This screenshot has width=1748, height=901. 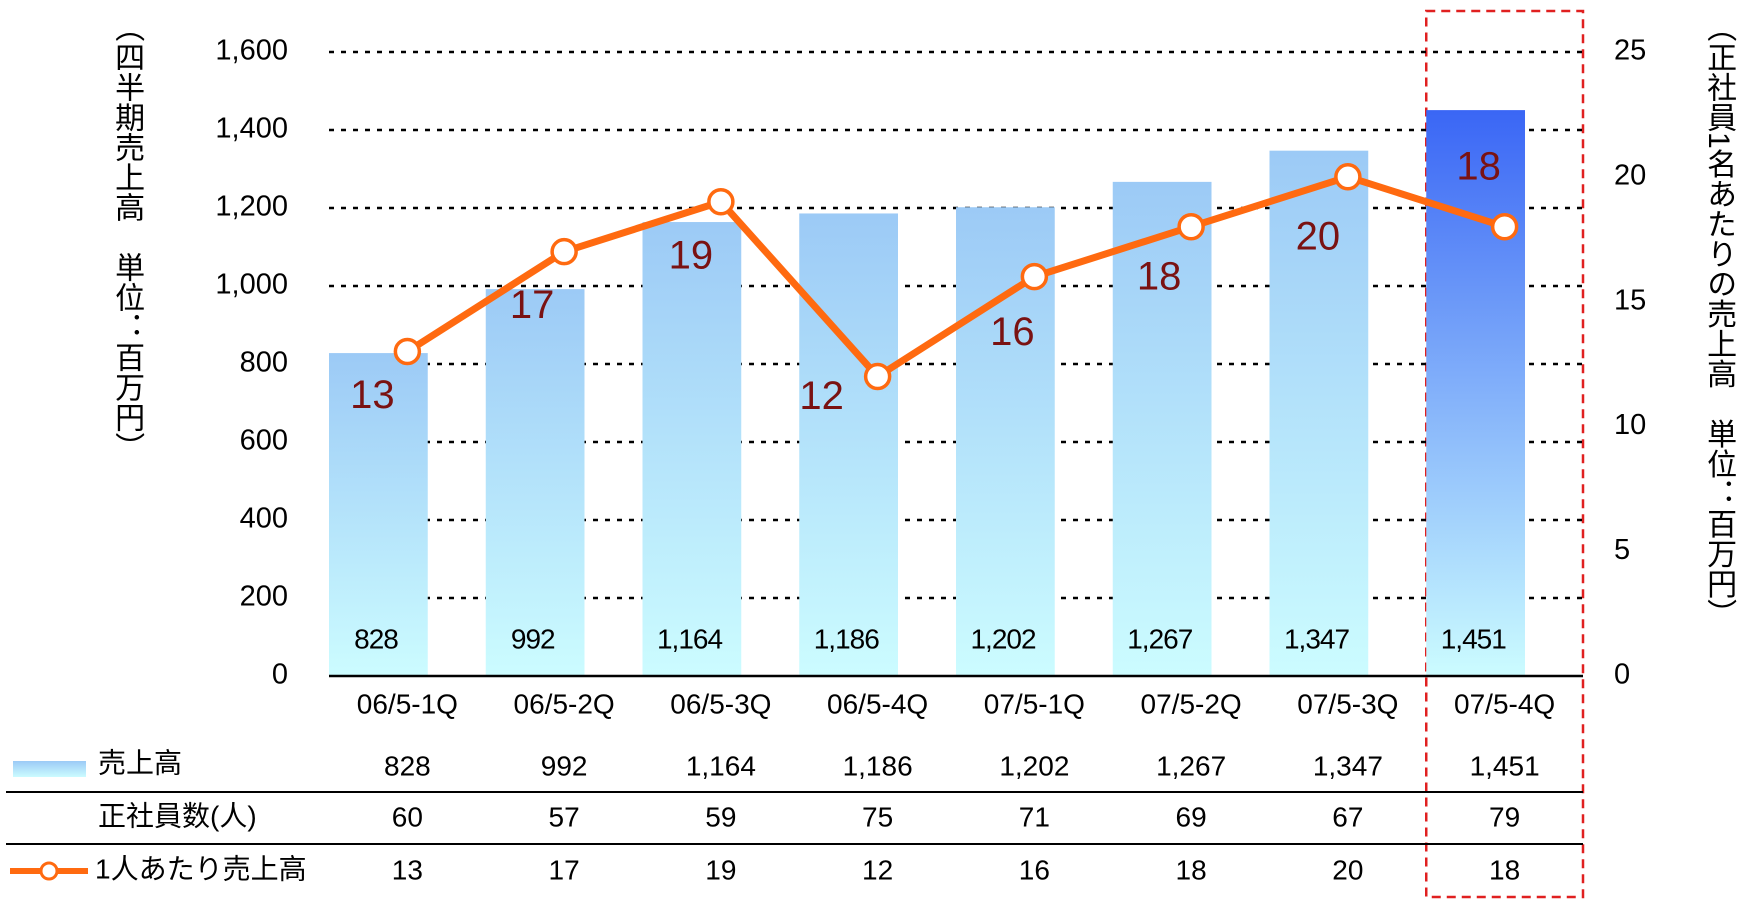 I want to click on x-tick-label: 07/5-4Q, so click(x=1504, y=703).